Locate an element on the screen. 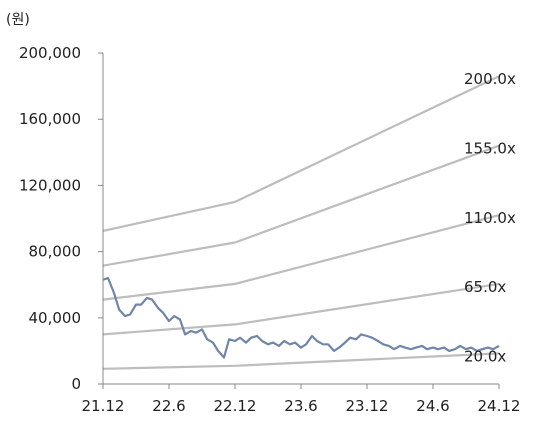 This screenshot has width=537, height=426. x-tick-label: 24.12 is located at coordinates (499, 406).